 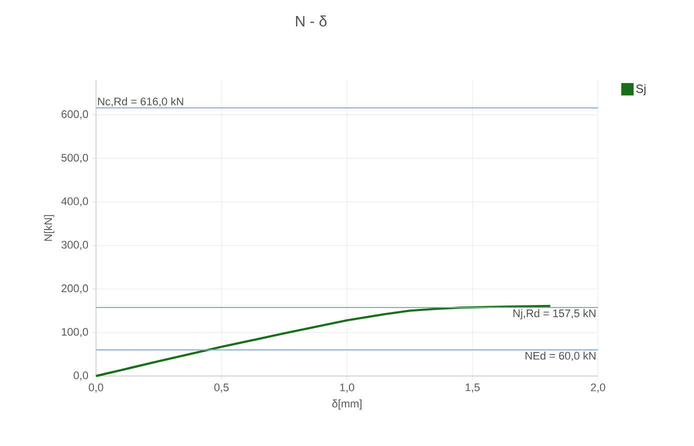 I want to click on y-axis-title: N[kN], so click(x=49, y=228).